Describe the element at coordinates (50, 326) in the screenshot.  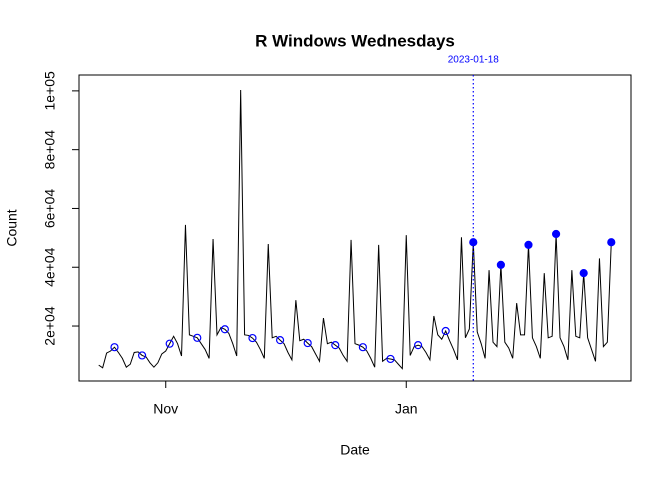
I see `y-tick-label: 2e+04` at that location.